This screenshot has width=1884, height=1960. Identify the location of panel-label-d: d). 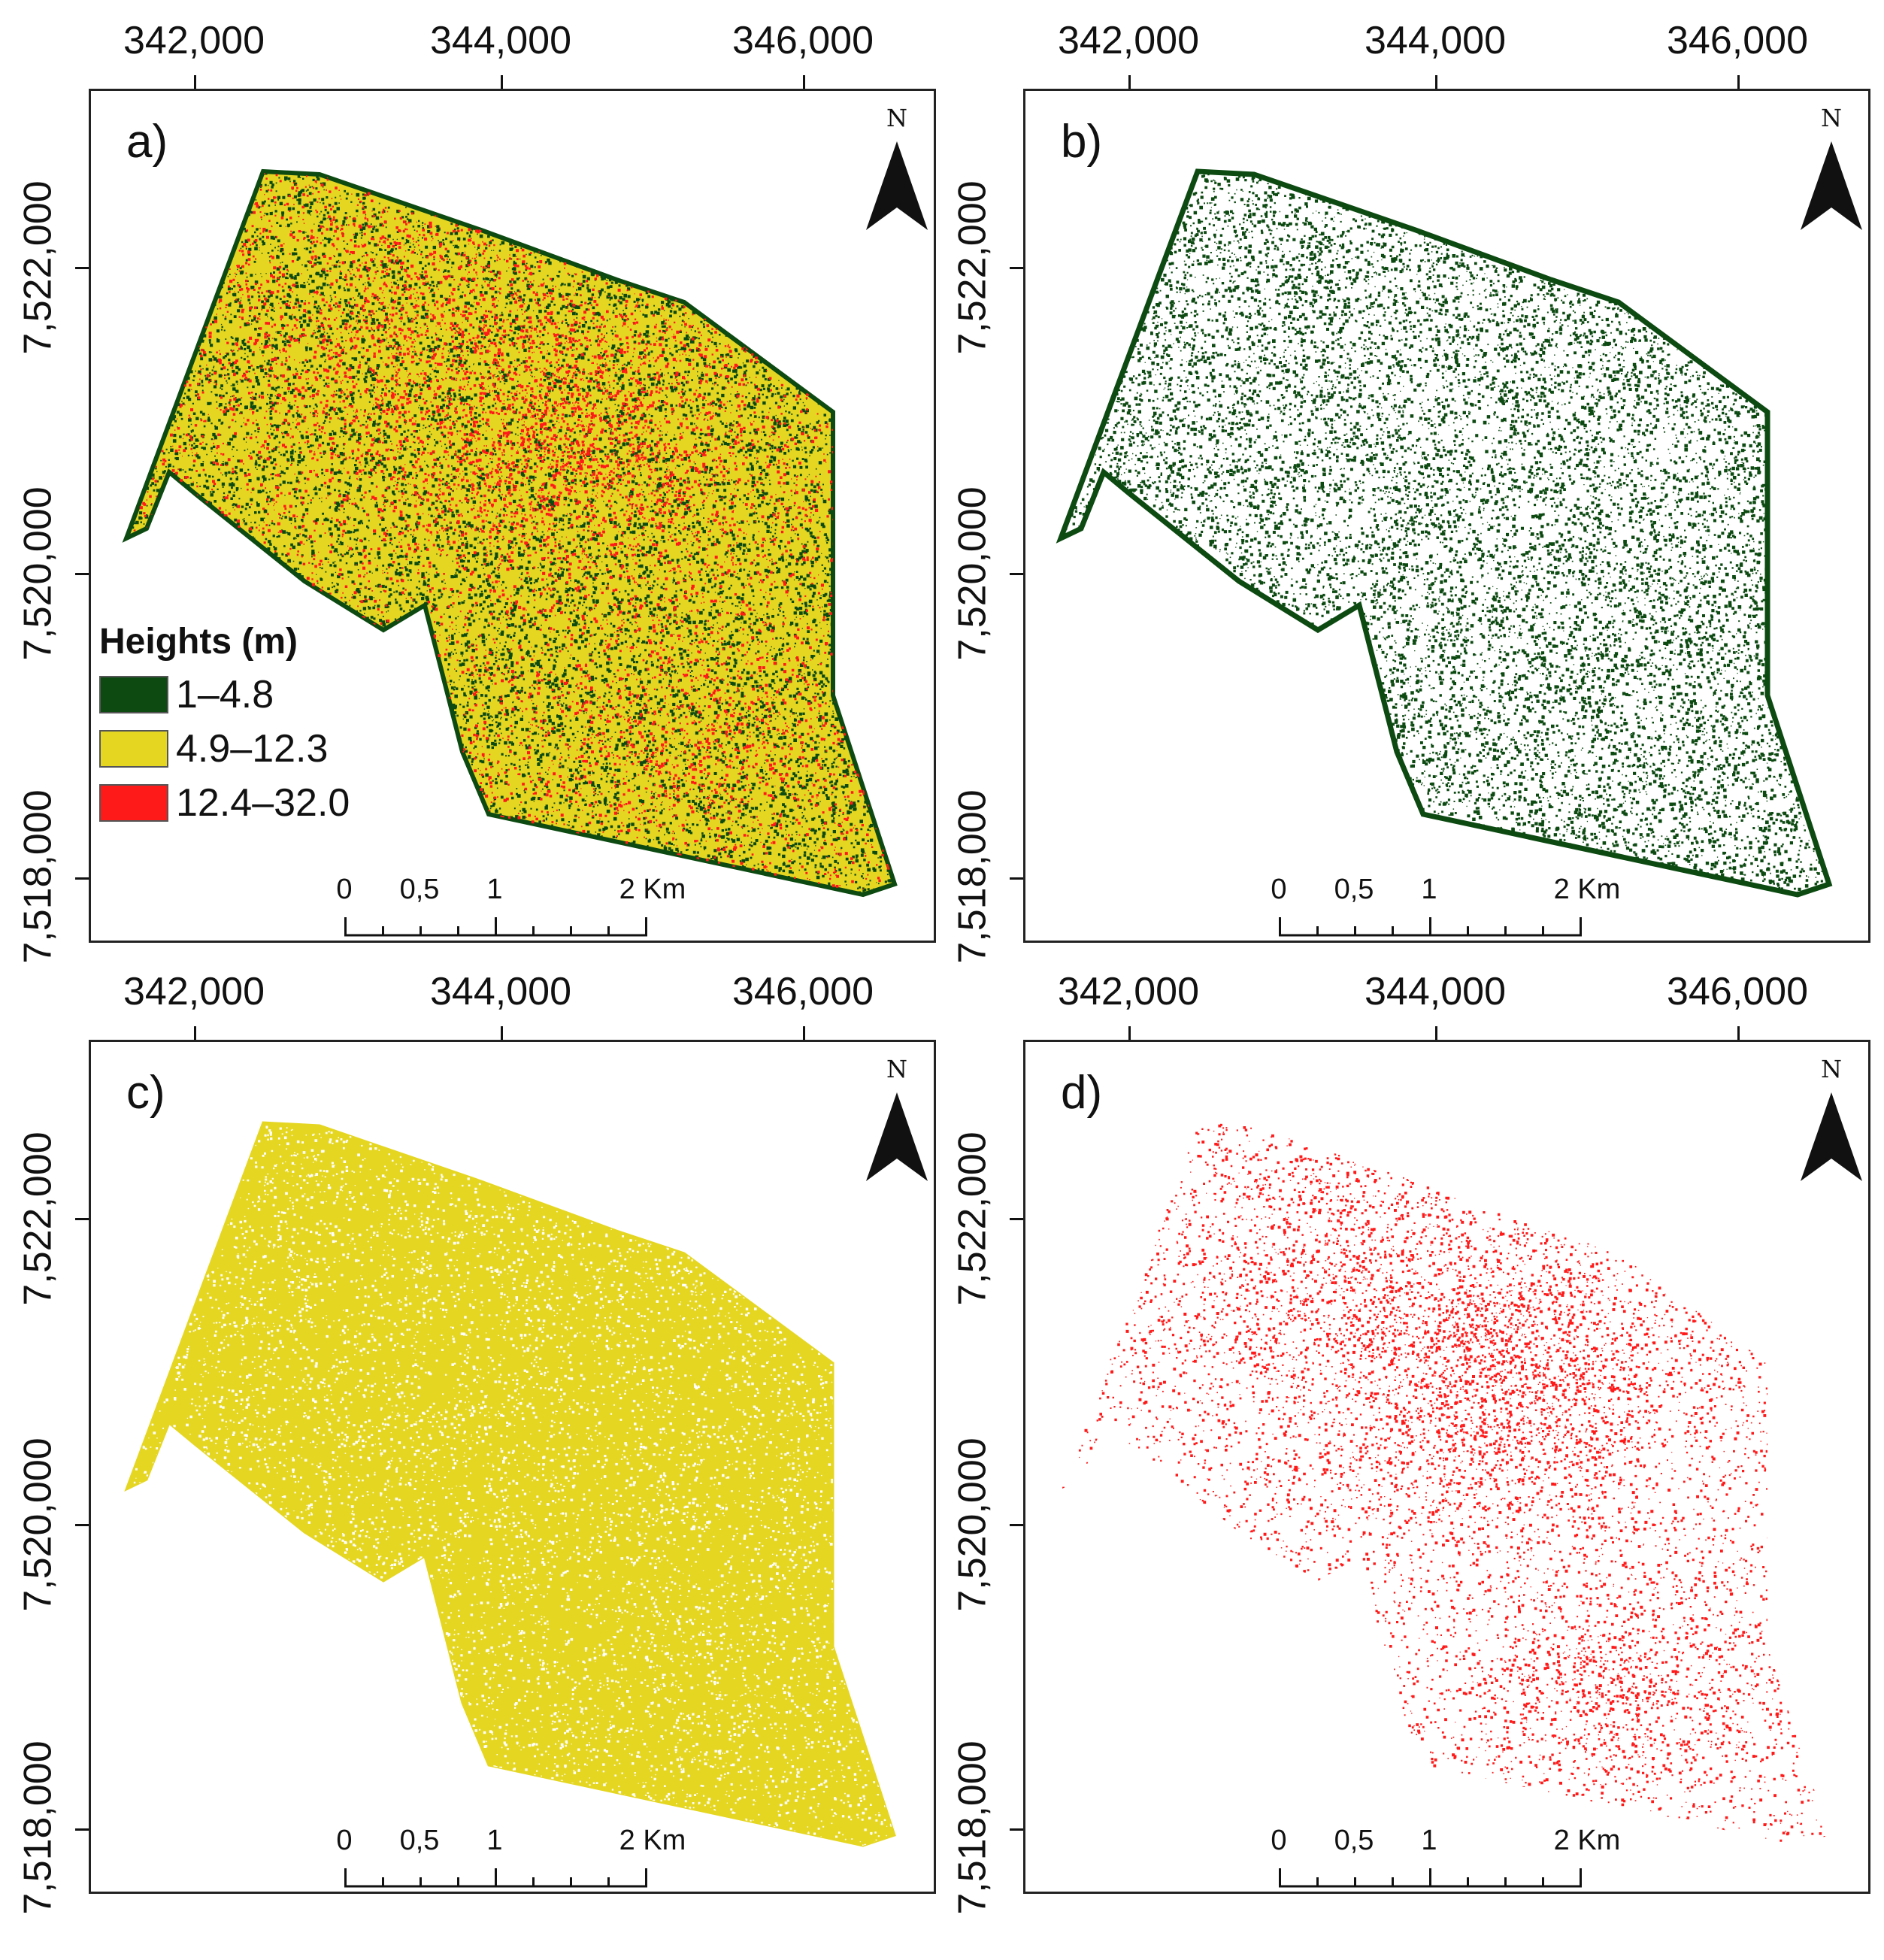
(1082, 1093).